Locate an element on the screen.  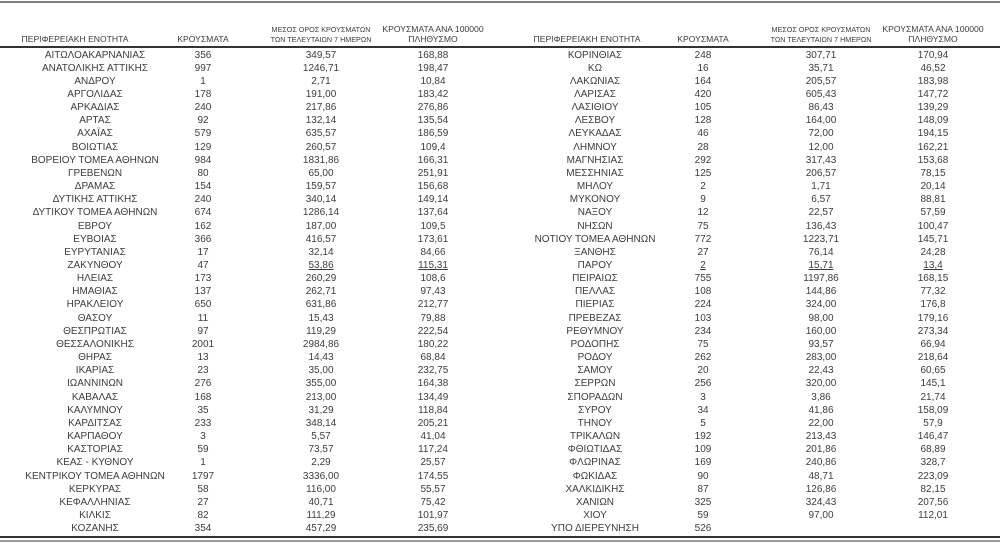
region-cell: ΝΑΞΟΥ is located at coordinates (595, 213).